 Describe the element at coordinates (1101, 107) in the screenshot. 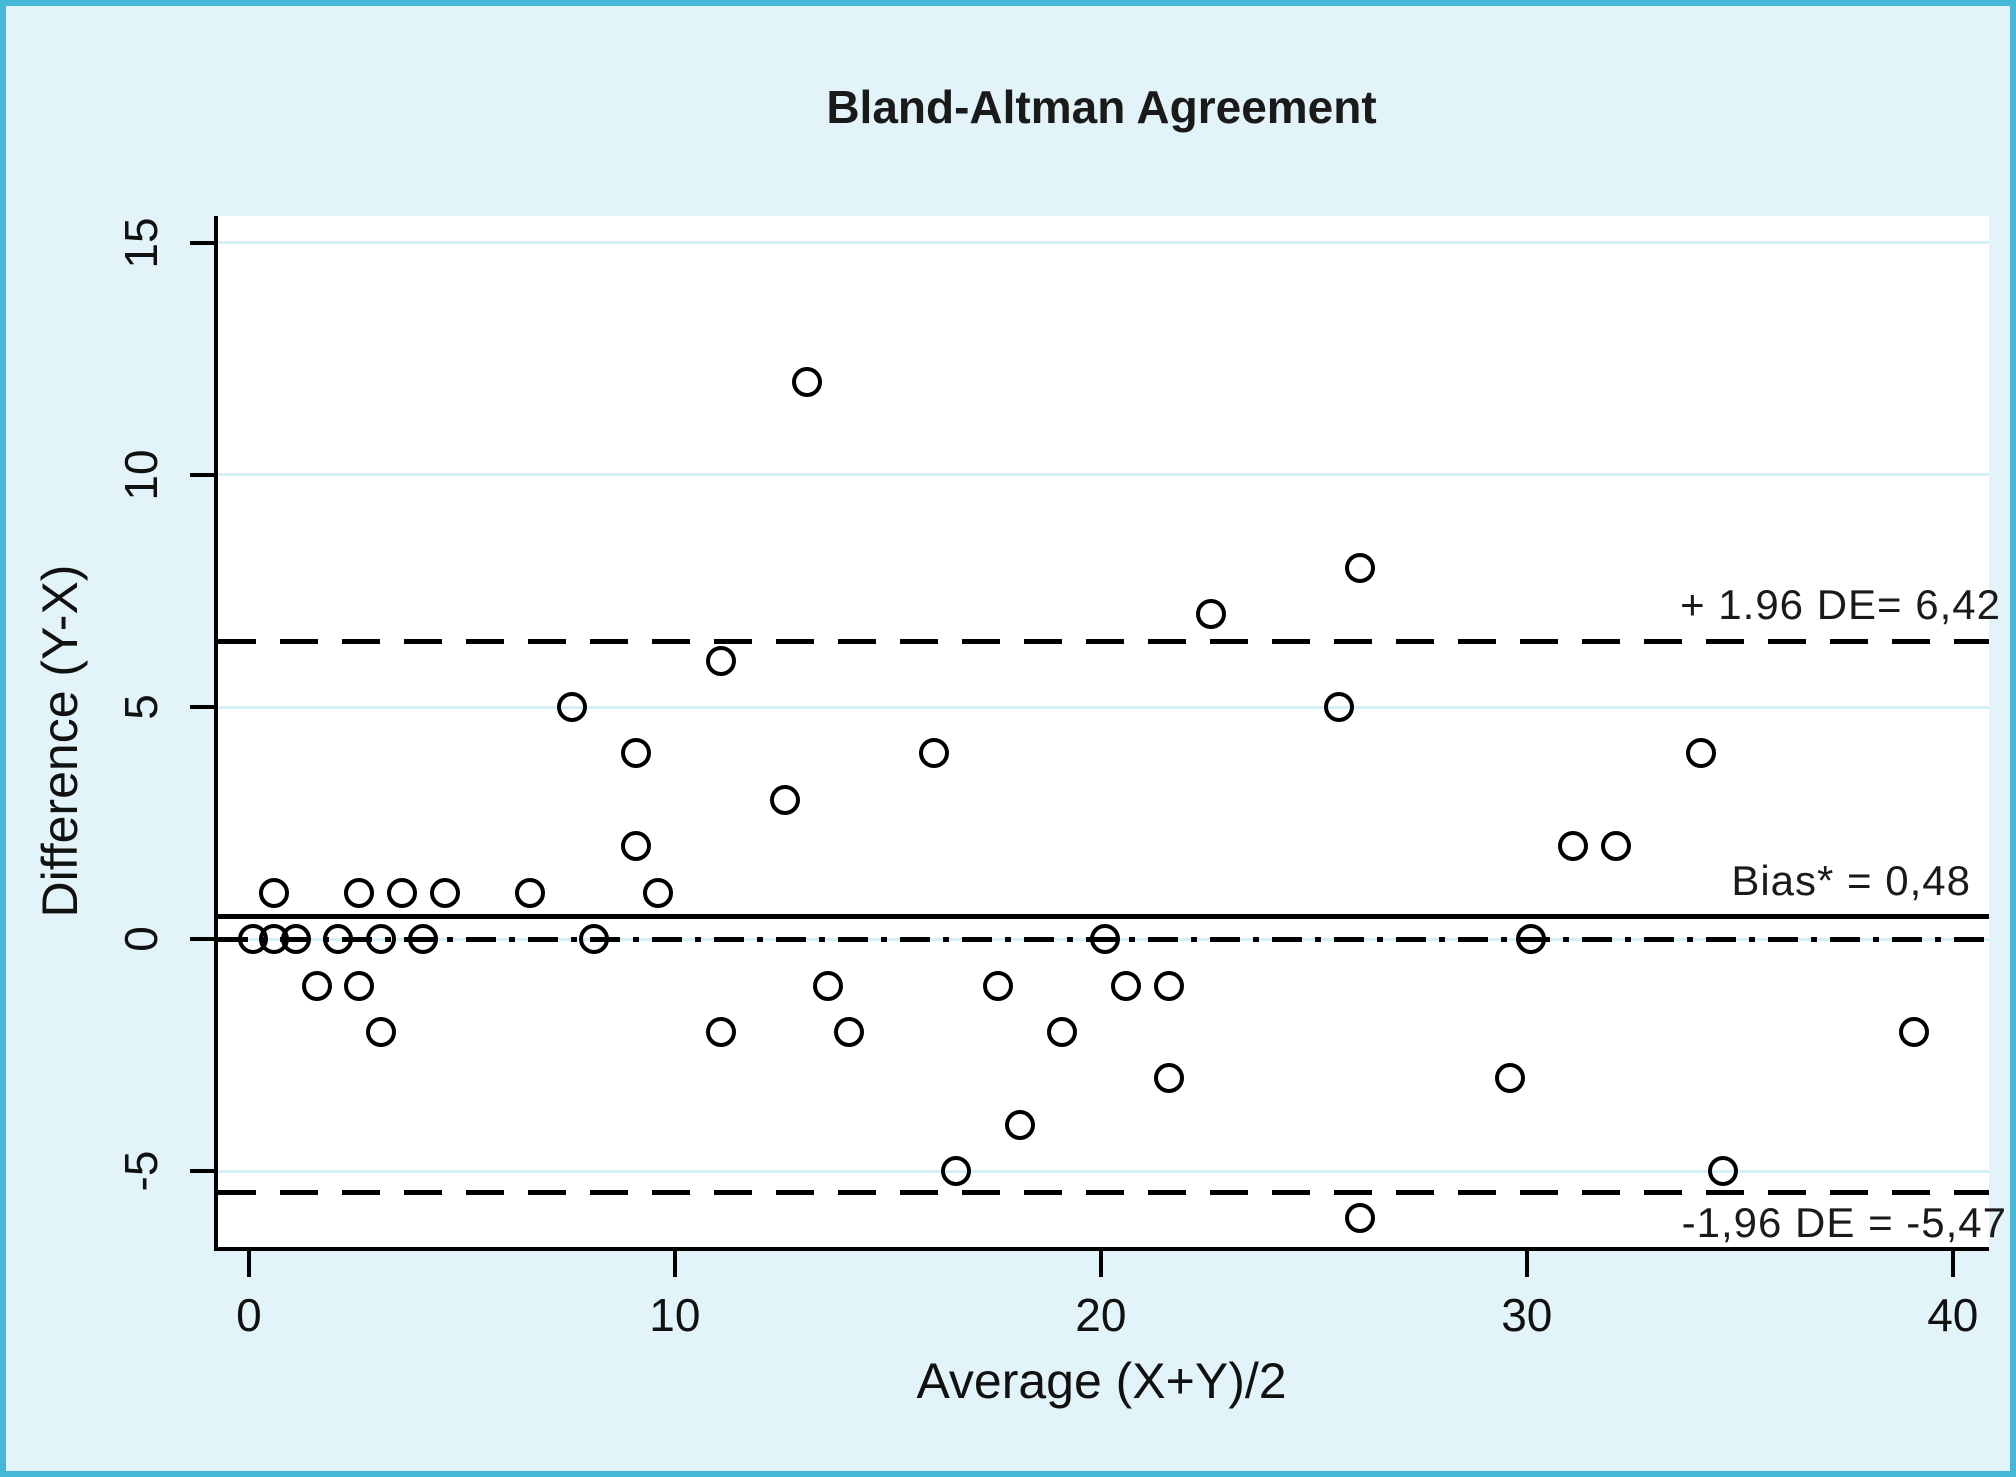

I see `chart-title: Bland-Altman Agreement` at that location.